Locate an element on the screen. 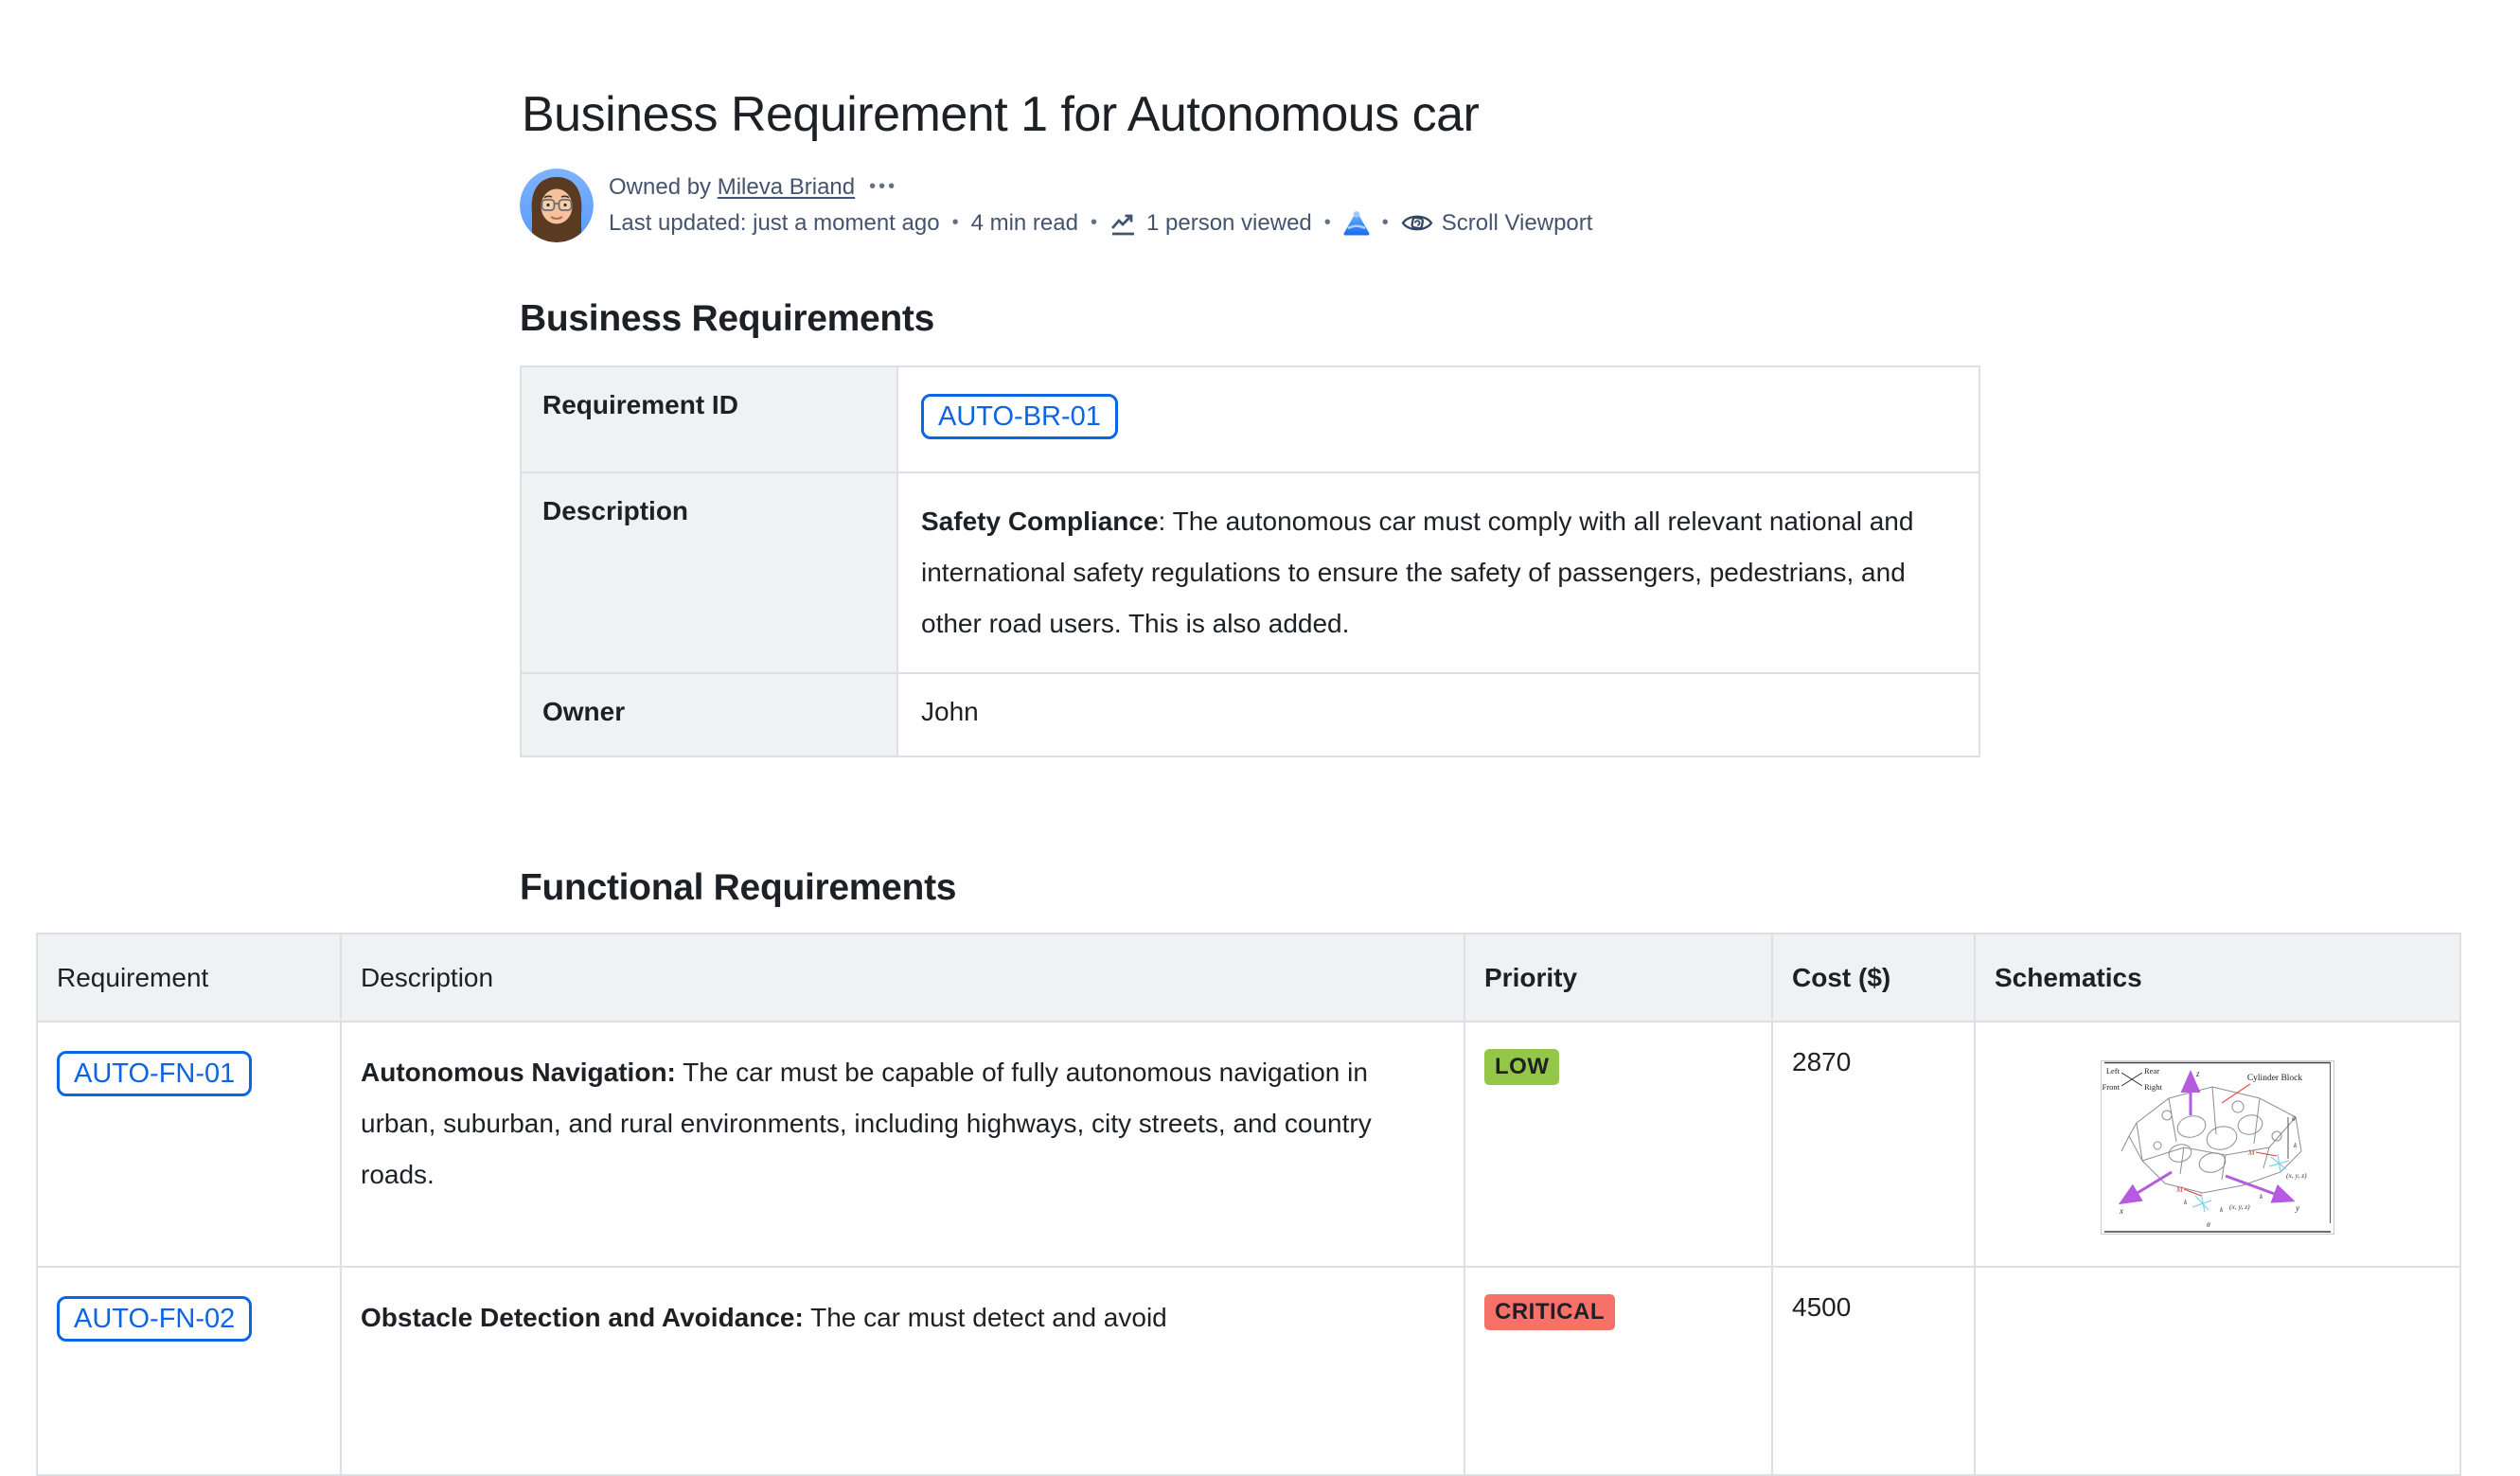  views-analytics: 1 person viewed is located at coordinates (1211, 223).